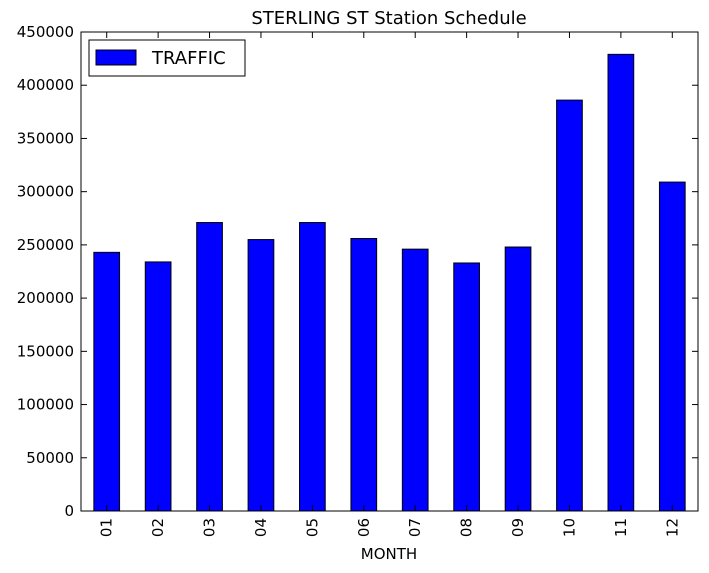  I want to click on x-tick-label-03: 03, so click(210, 527).